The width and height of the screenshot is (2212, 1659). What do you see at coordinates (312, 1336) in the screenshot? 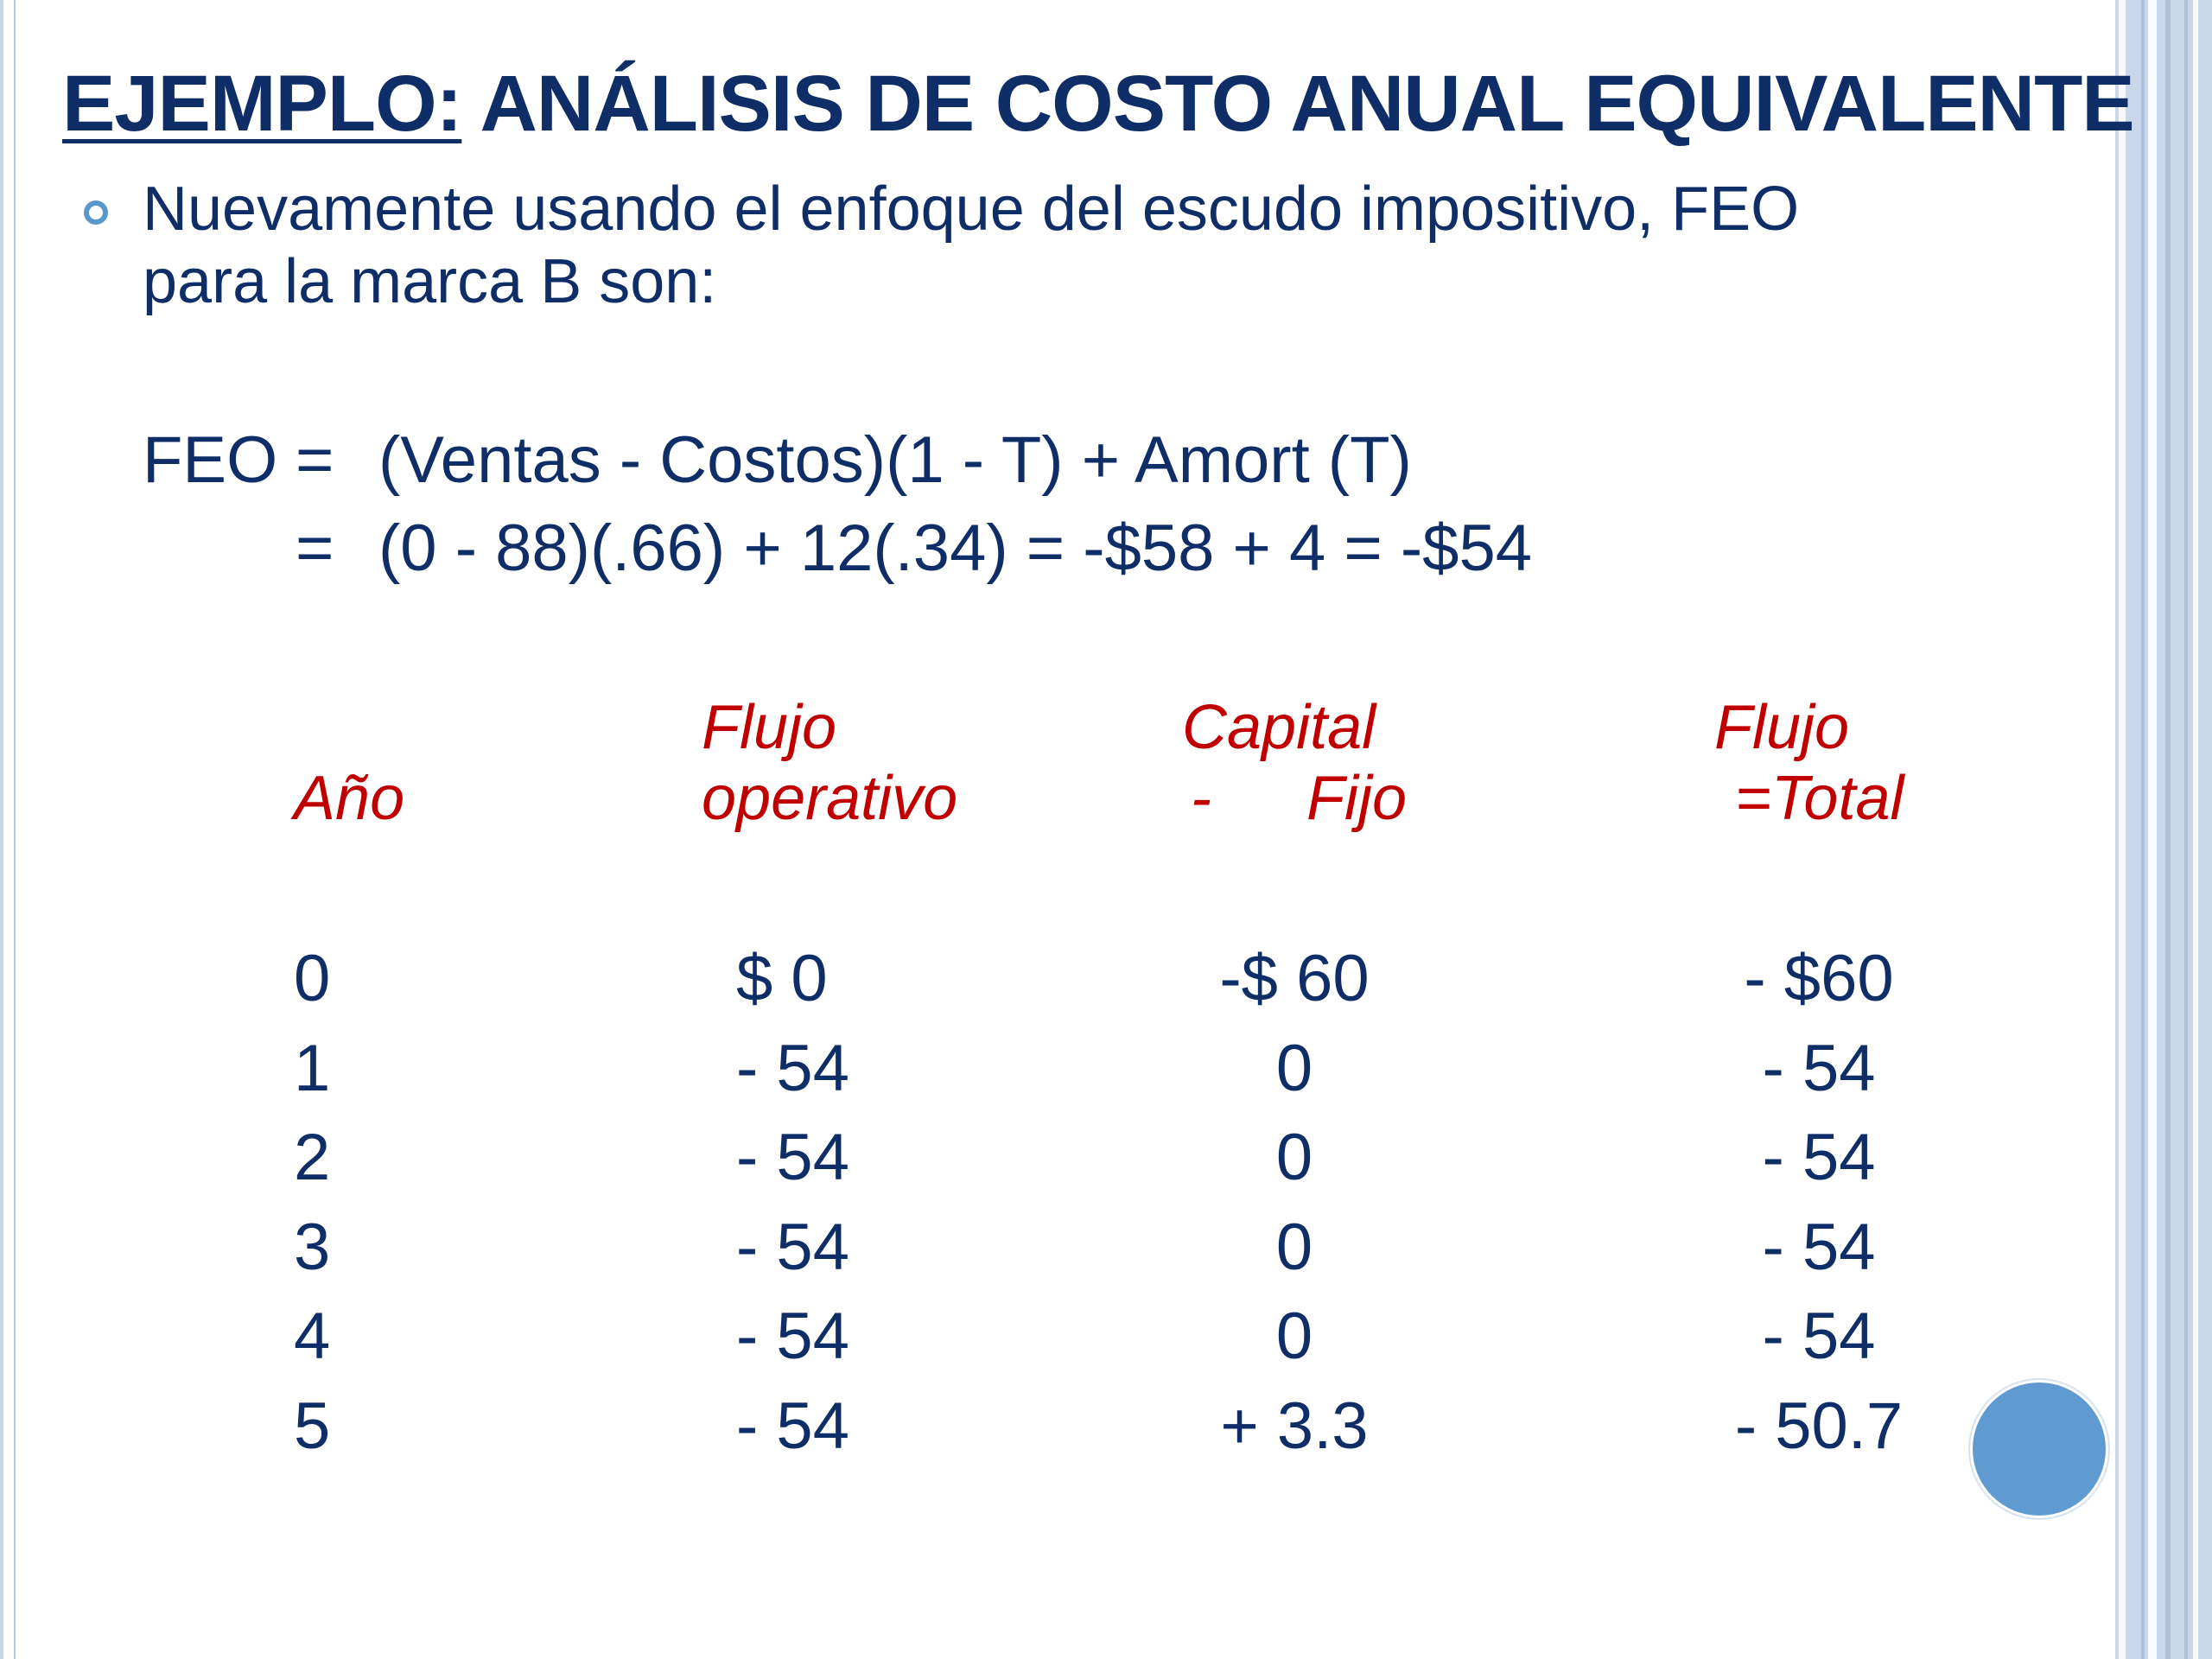
I see `cell-year: 4` at bounding box center [312, 1336].